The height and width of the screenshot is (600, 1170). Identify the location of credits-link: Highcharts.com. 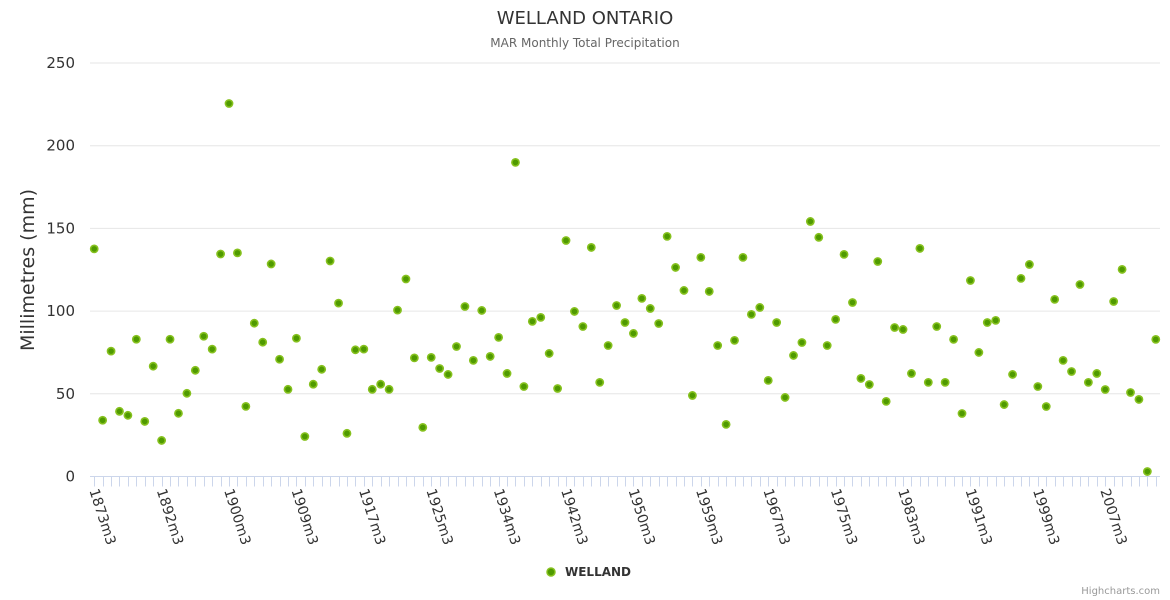
(1120, 591).